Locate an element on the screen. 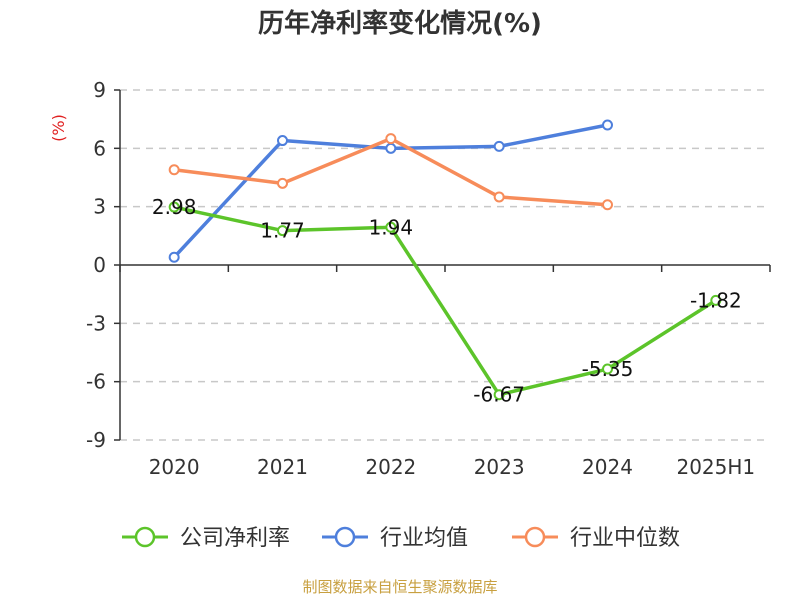 The image size is (800, 600). data-label: 2.98 is located at coordinates (174, 207).